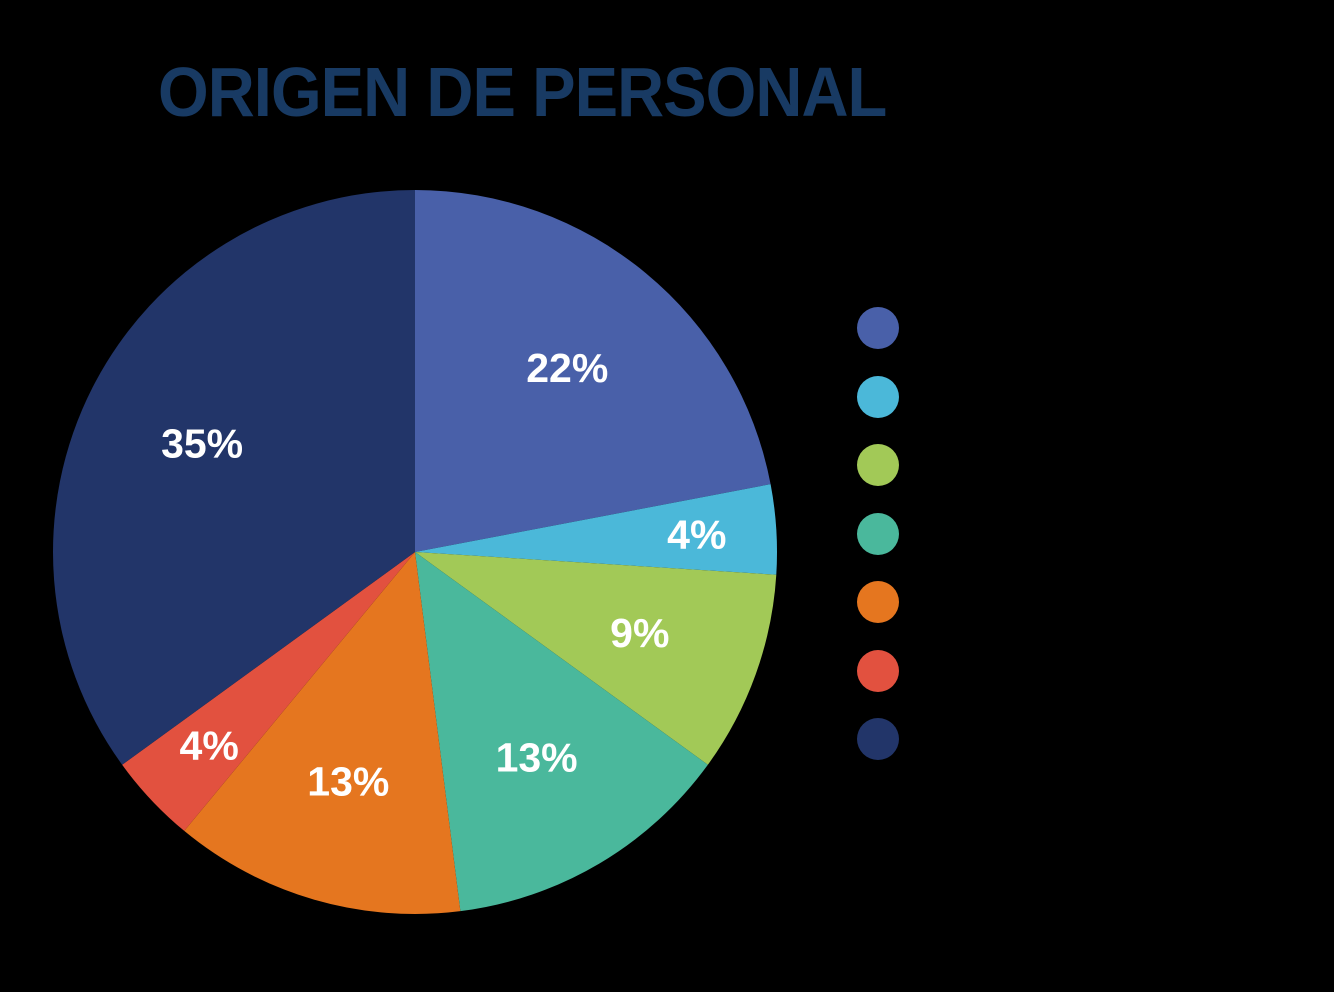 The width and height of the screenshot is (1334, 992). I want to click on pie-slice-label-1: 22%, so click(567, 368).